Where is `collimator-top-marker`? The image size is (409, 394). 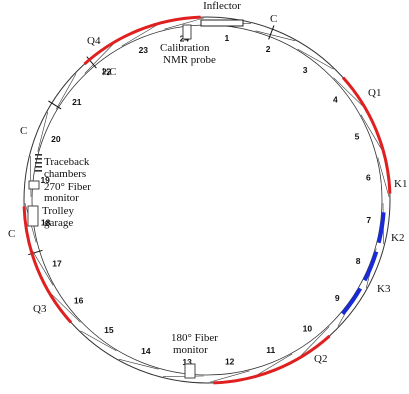
collimator-top-marker is located at coordinates (271, 32).